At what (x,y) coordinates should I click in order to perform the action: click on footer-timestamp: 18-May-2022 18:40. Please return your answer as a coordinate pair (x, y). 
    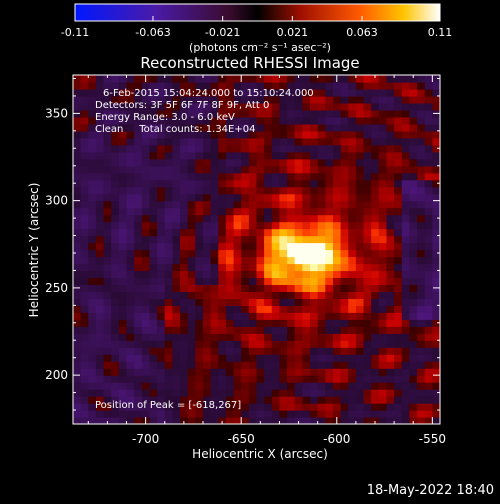
    Looking at the image, I should click on (430, 490).